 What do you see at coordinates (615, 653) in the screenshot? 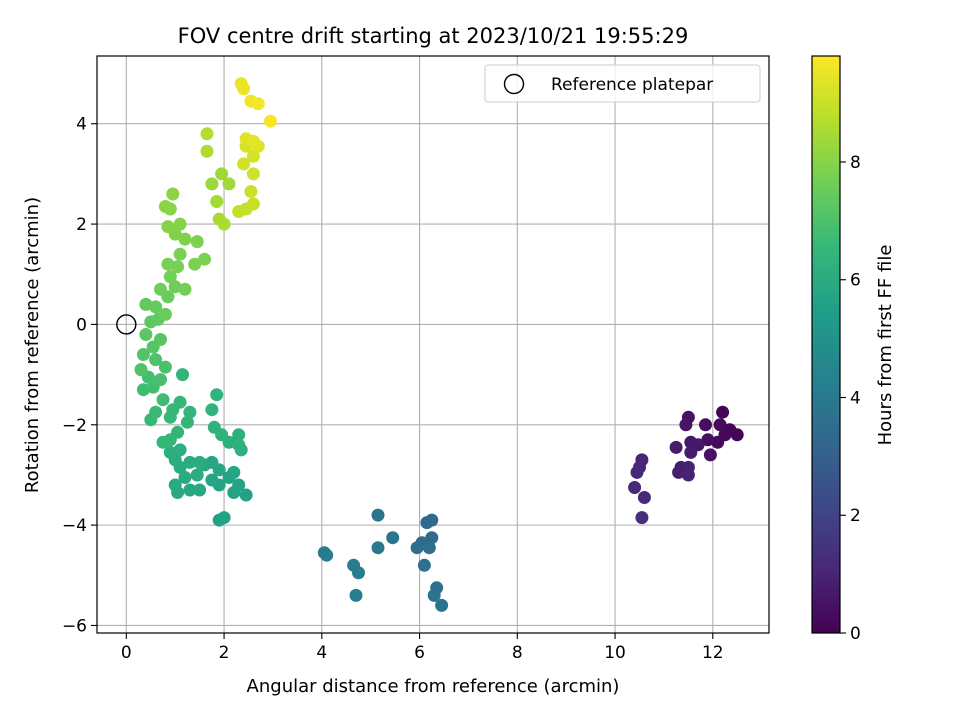
I see `x-tick-label: 10` at bounding box center [615, 653].